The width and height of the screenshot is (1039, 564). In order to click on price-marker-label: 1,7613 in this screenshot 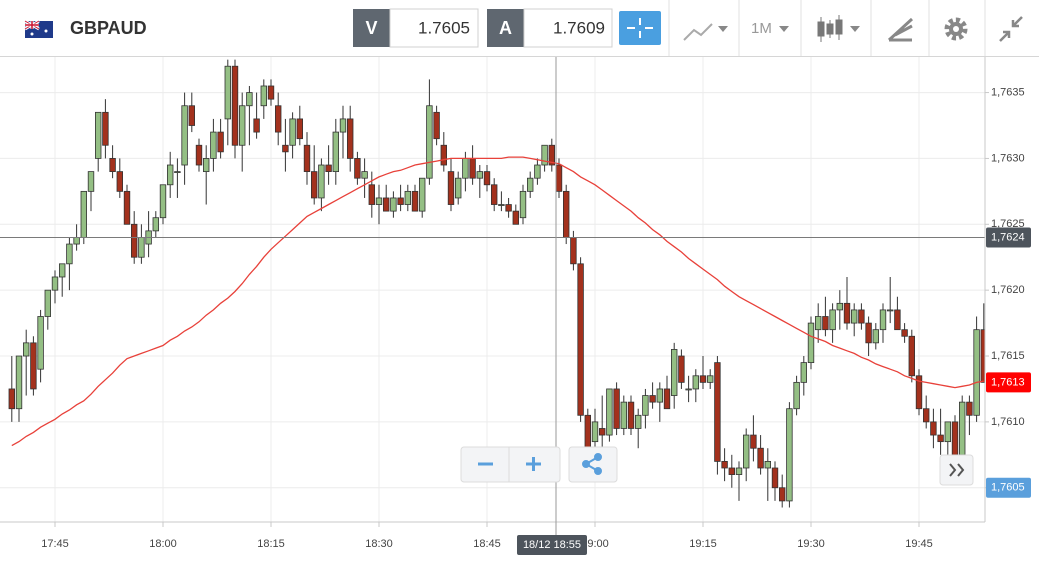, I will do `click(1008, 382)`.